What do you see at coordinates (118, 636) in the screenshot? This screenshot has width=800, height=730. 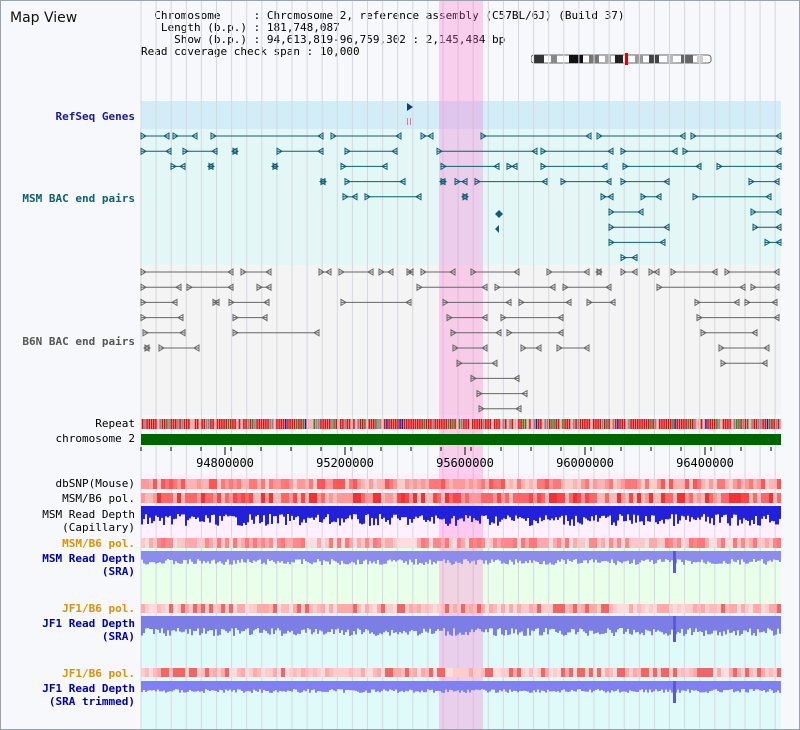 I see `jf1-depth-sra-sub: (SRA)` at bounding box center [118, 636].